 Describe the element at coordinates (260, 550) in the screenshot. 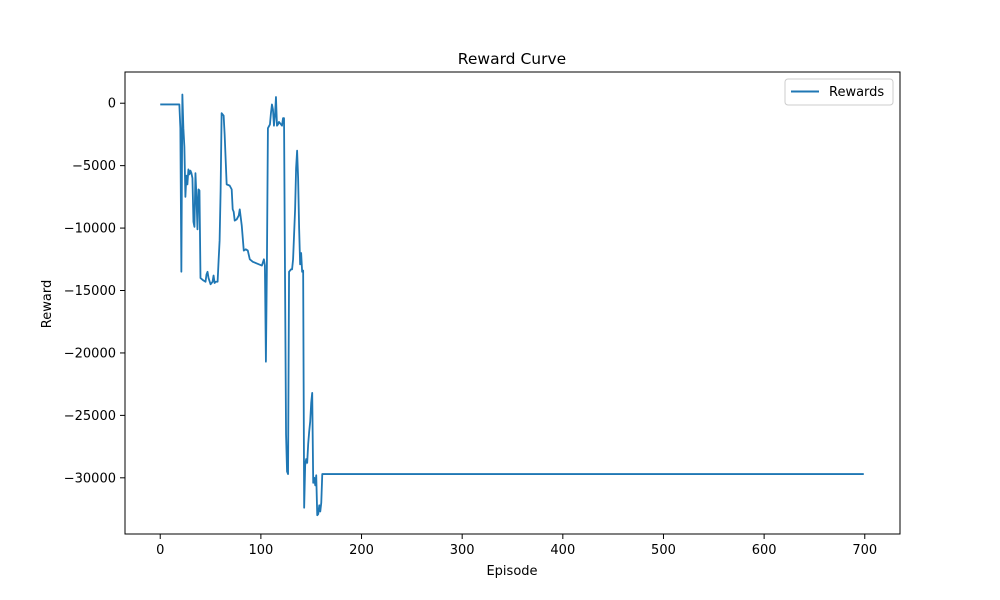

I see `x-tick-label: 100` at that location.